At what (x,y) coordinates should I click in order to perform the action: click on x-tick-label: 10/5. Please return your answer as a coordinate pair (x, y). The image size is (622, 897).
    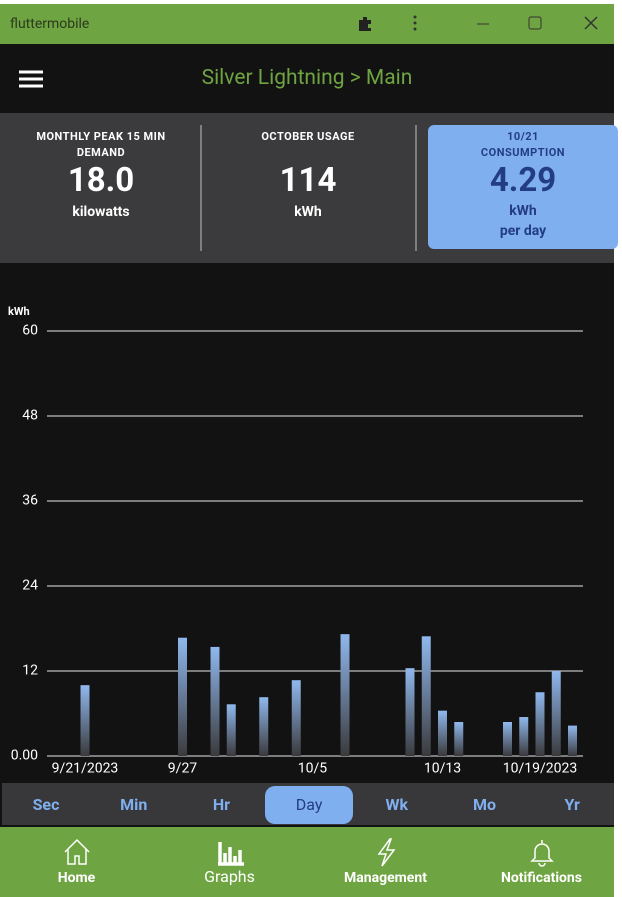
    Looking at the image, I should click on (313, 769).